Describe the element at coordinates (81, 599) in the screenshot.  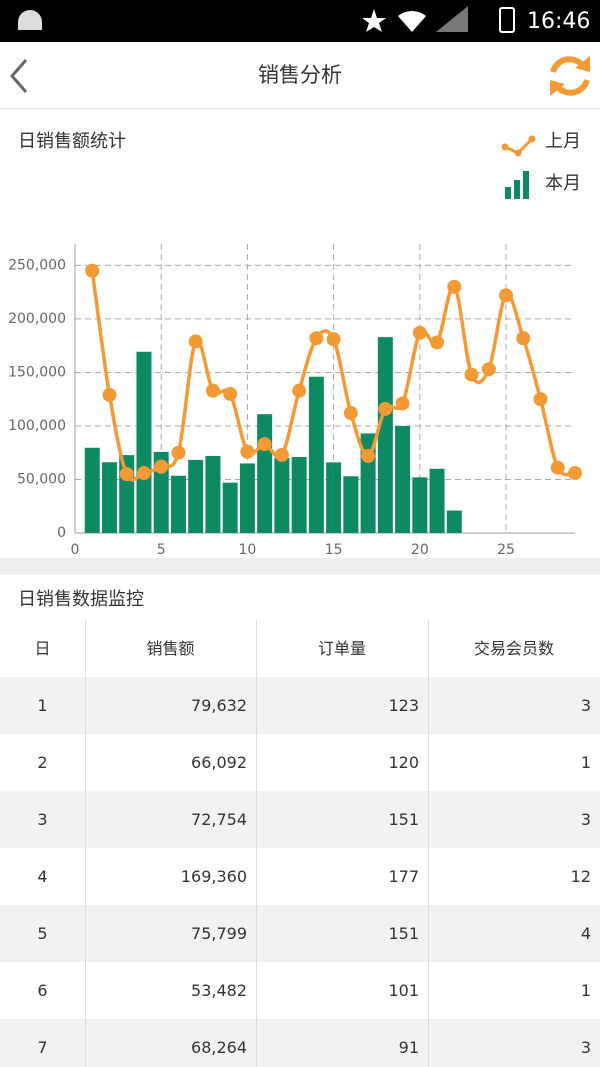
I see `table-title: 日销售数据监控` at that location.